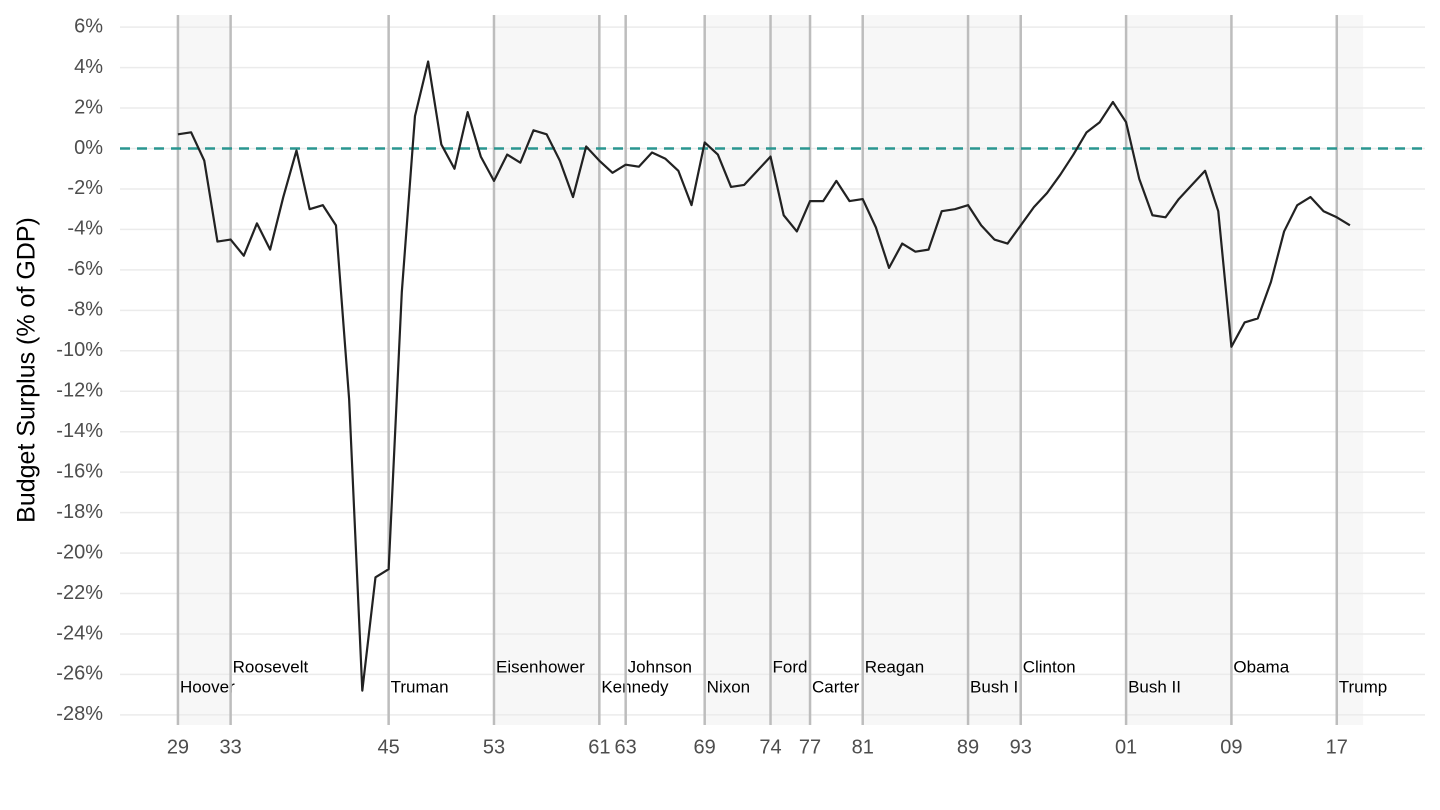  What do you see at coordinates (85, 229) in the screenshot?
I see `y-tick-label: -4%` at bounding box center [85, 229].